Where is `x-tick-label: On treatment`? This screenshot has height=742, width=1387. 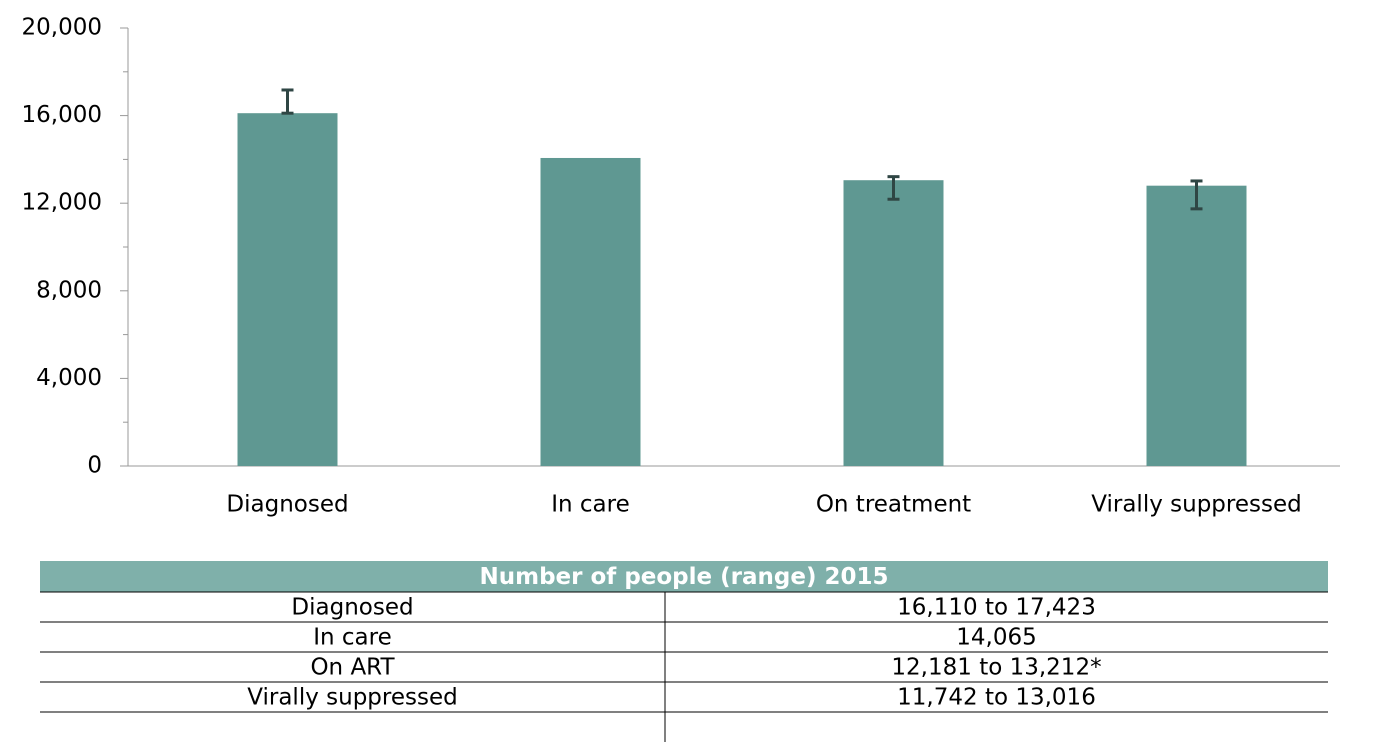
x-tick-label: On treatment is located at coordinates (893, 505).